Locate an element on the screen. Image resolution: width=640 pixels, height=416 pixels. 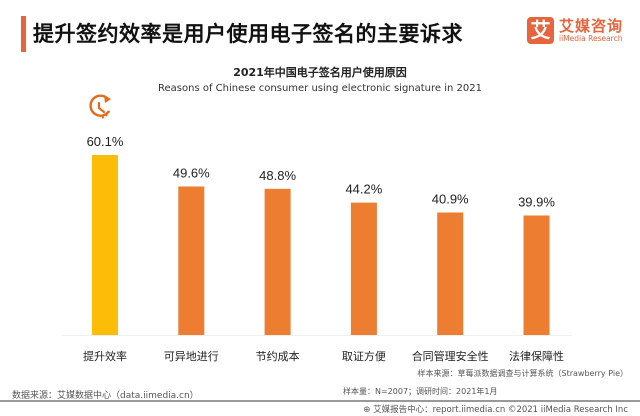
brand-logo: 艾 艾媒咨询 iiMedia Research is located at coordinates (575, 30).